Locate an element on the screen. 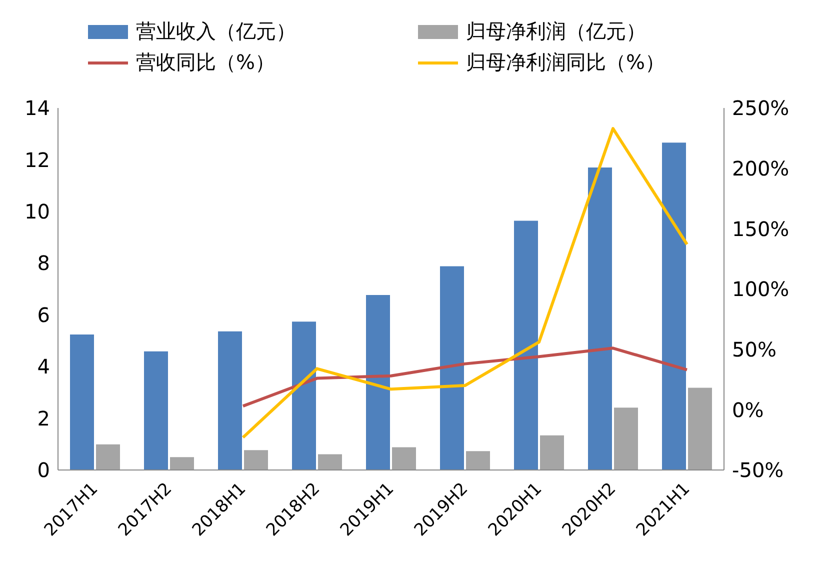 Image resolution: width=822 pixels, height=568 pixels. legend-label: 营收同比（%） is located at coordinates (206, 62).